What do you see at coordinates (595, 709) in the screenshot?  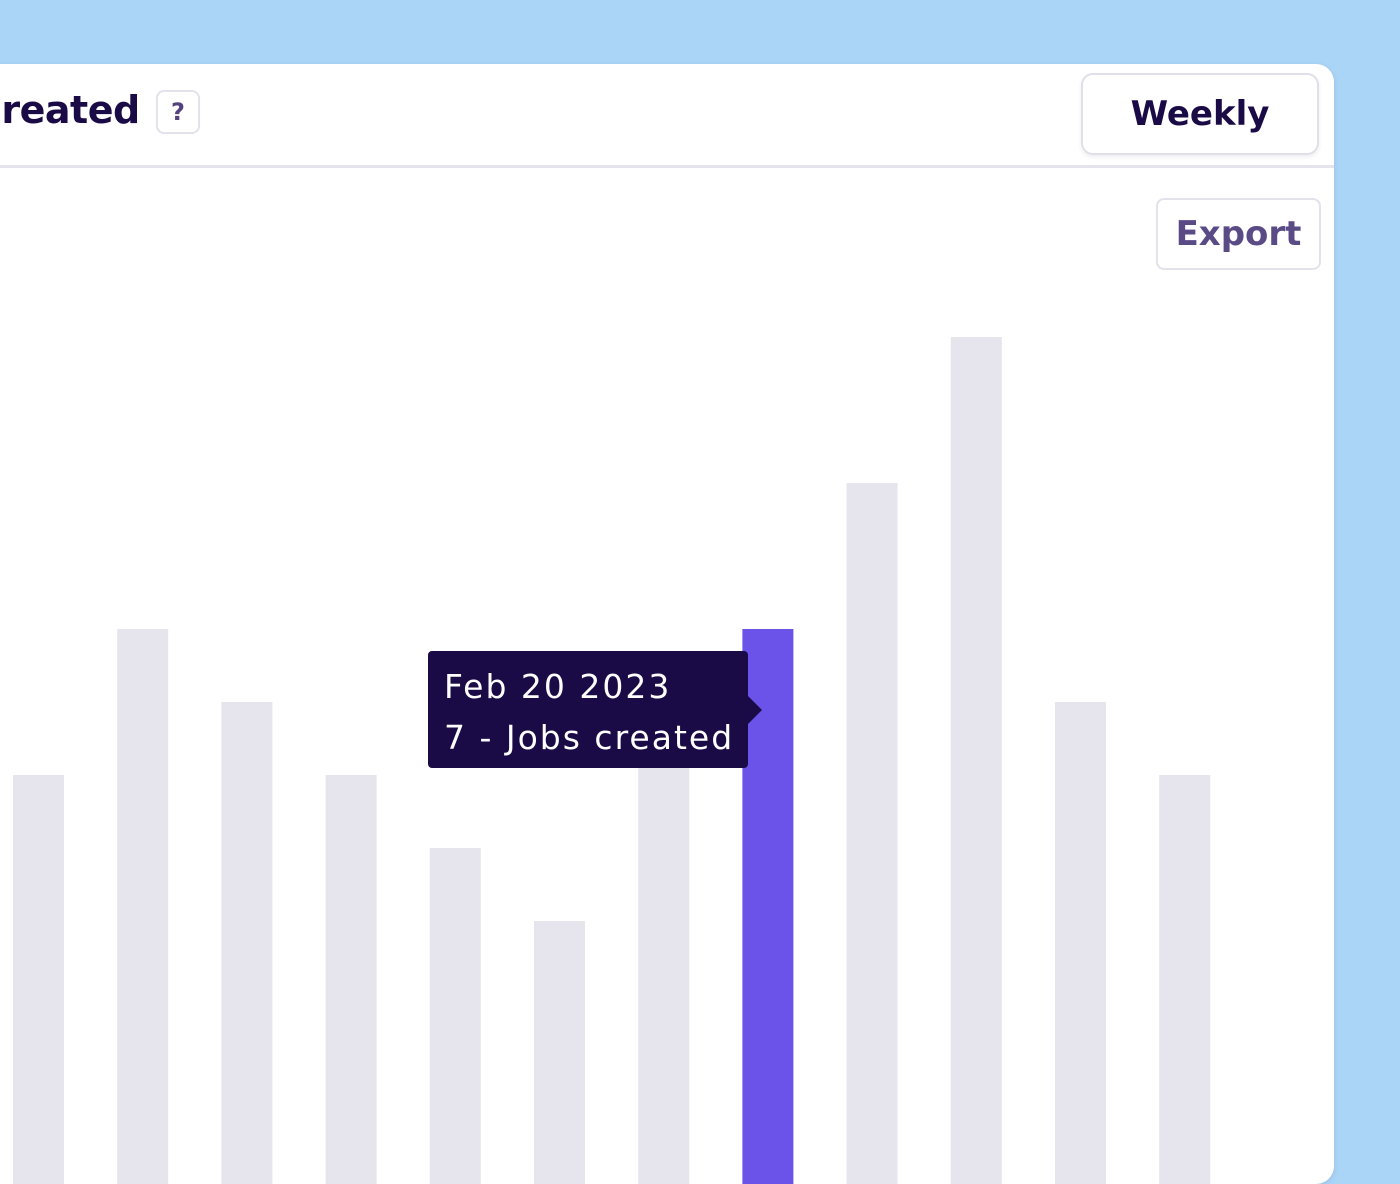 I see `bar-tooltip: Feb 20 2023 7 - Jobs created` at bounding box center [595, 709].